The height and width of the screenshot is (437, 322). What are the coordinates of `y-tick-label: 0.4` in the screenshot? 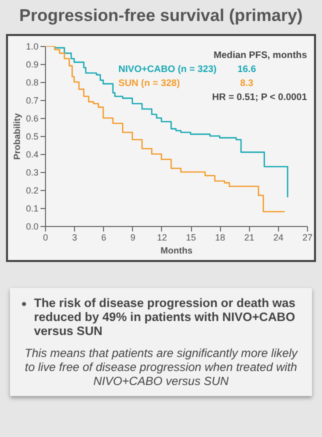 It's located at (32, 155).